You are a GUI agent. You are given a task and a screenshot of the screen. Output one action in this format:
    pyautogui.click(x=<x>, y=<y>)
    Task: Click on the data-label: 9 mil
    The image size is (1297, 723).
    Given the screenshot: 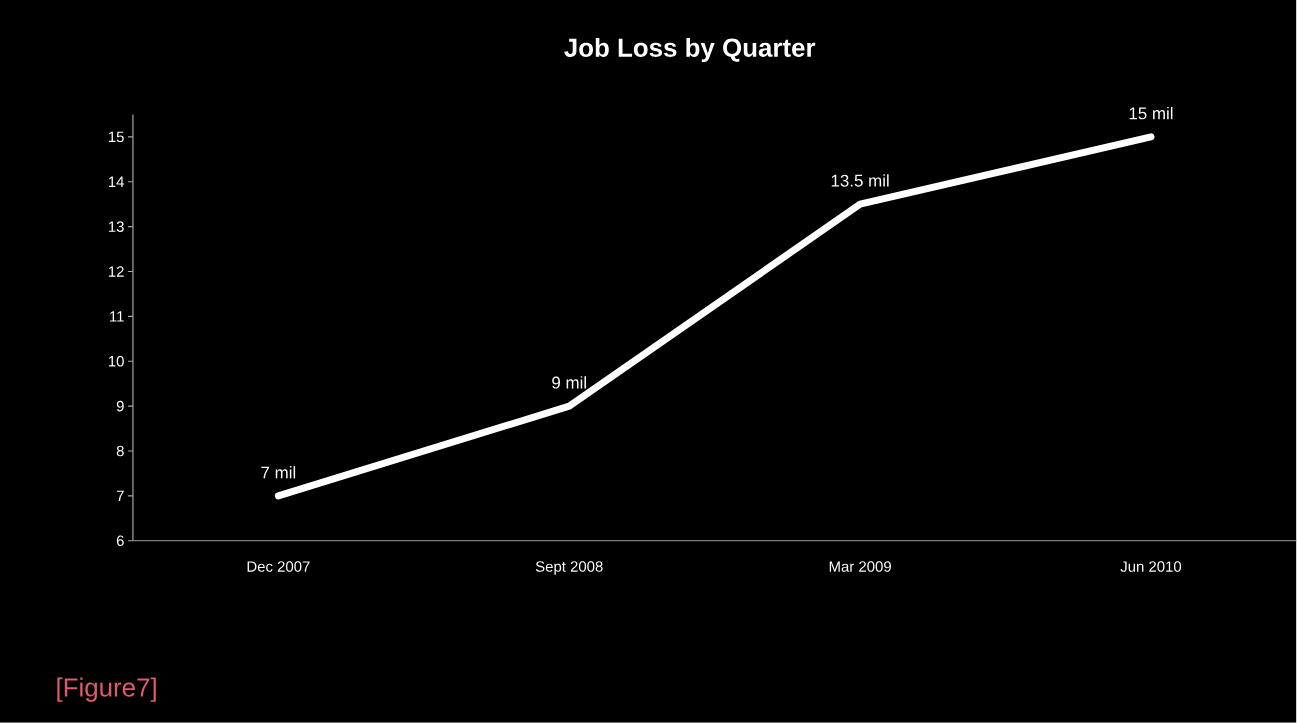 What is the action you would take?
    pyautogui.click(x=569, y=382)
    